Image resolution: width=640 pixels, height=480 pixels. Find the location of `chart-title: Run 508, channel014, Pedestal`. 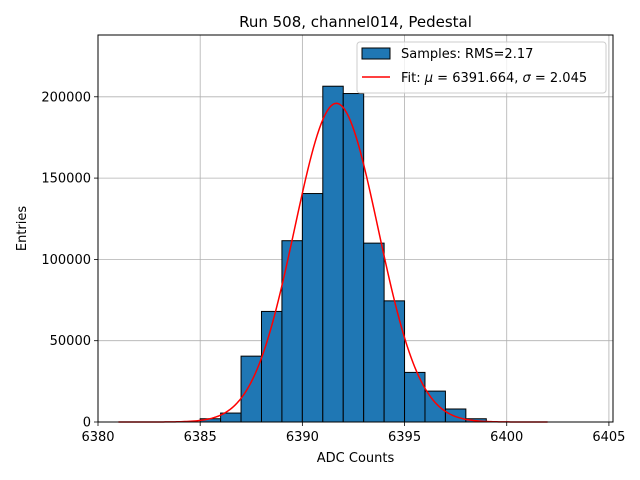

chart-title: Run 508, channel014, Pedestal is located at coordinates (355, 22).